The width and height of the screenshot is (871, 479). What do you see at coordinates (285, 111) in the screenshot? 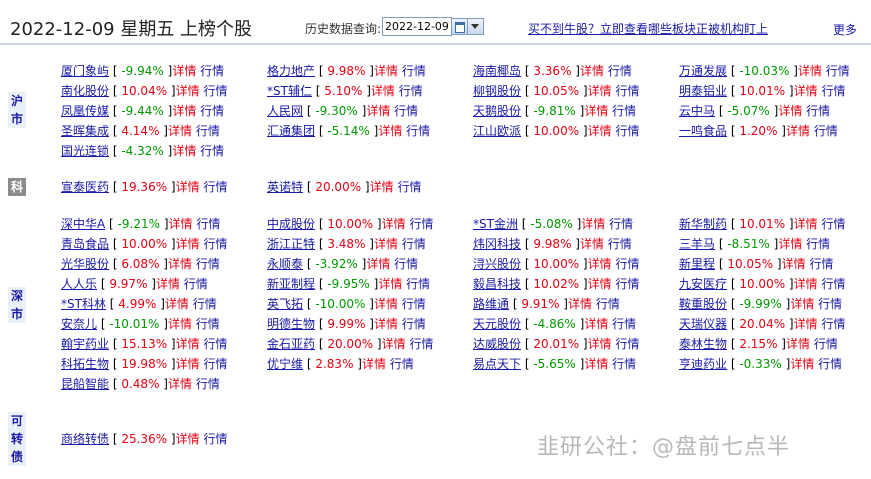
I see `stock-name-link: 人民网` at bounding box center [285, 111].